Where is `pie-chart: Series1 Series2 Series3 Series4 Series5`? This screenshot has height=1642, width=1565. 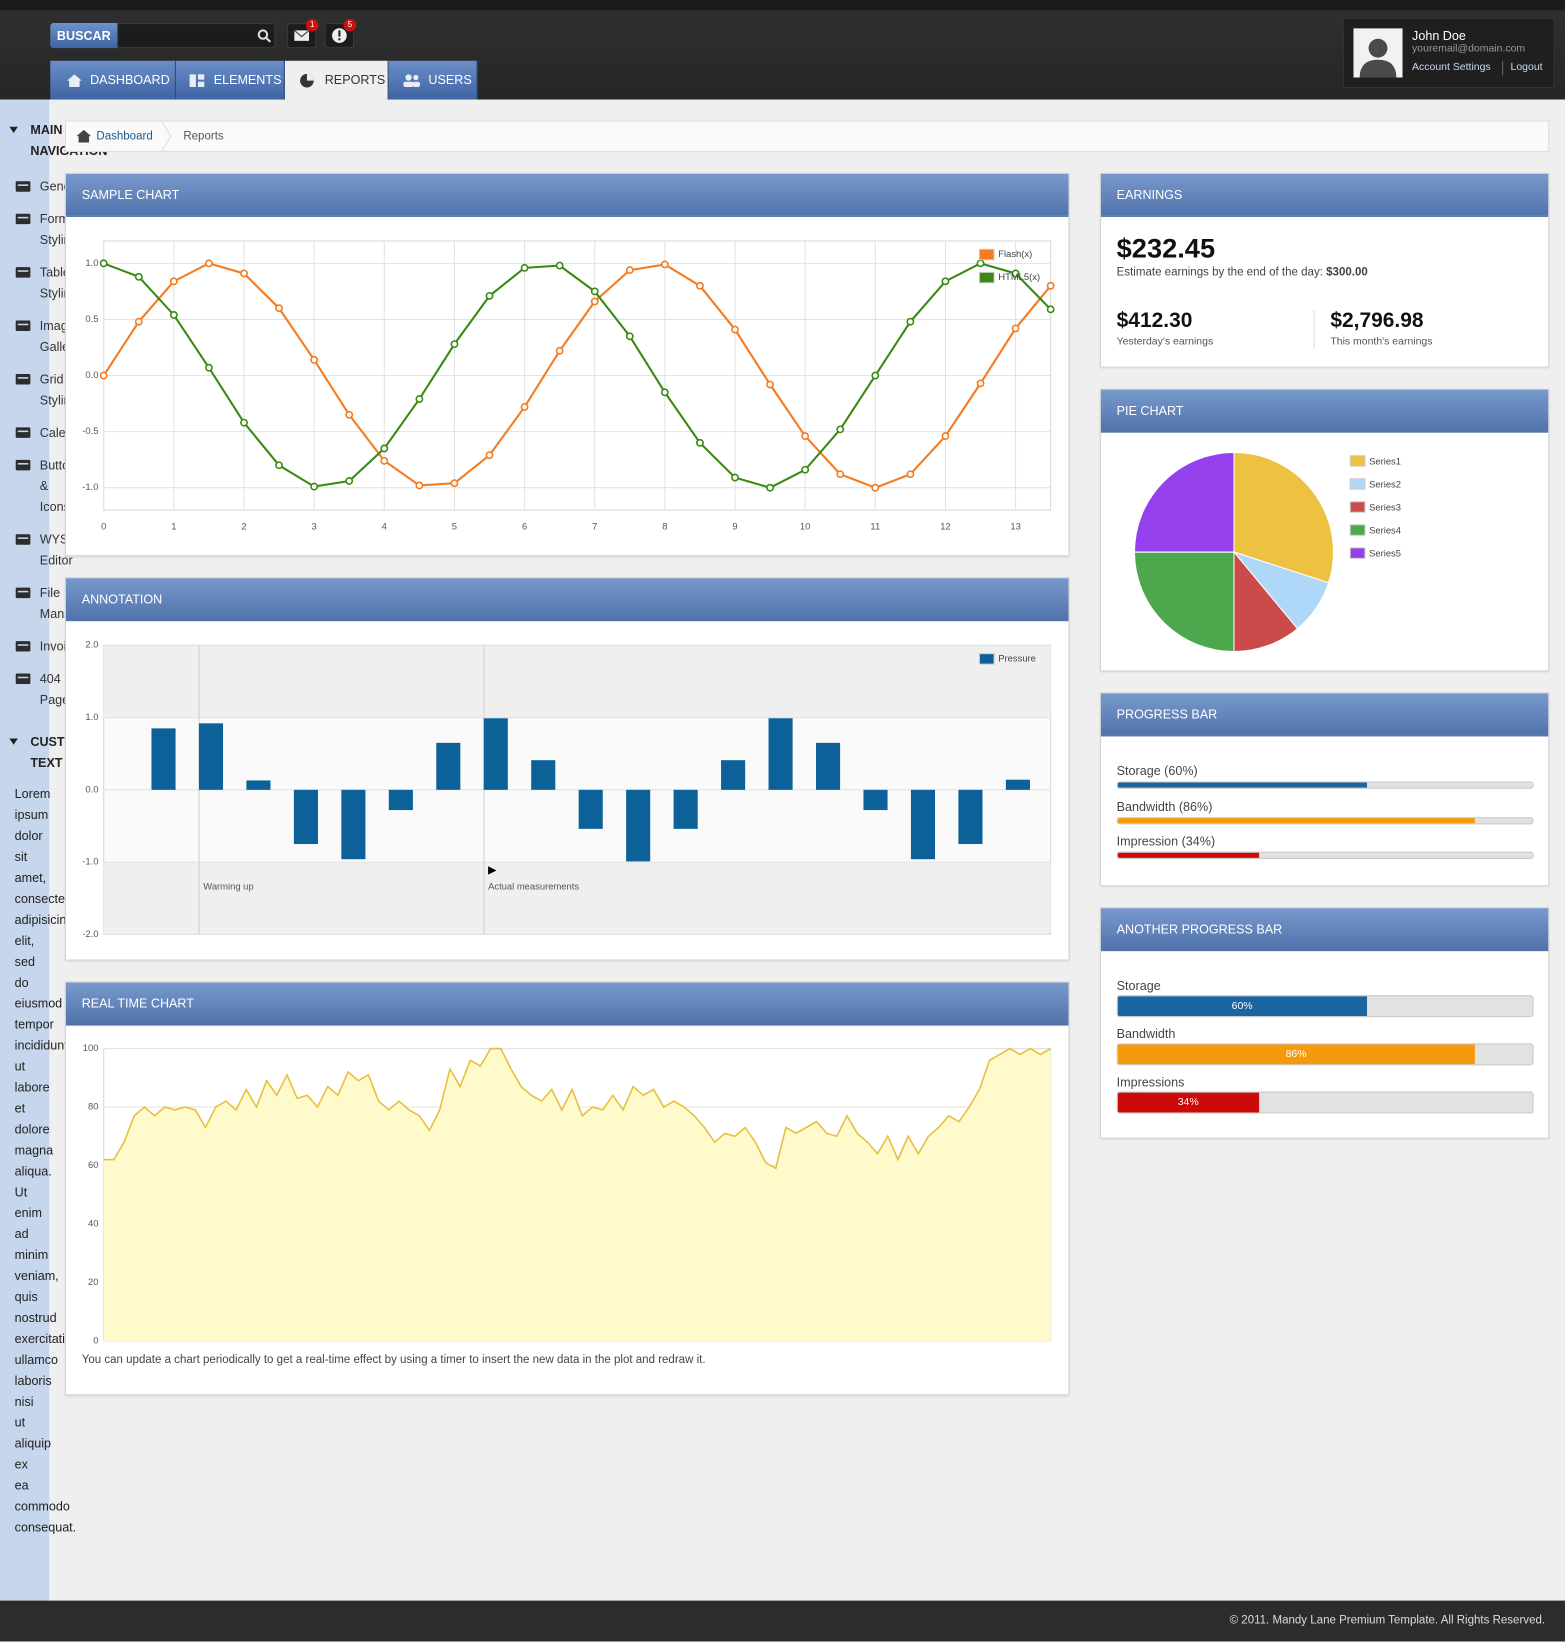
pie-chart: Series1 Series2 Series3 Series4 Series5 is located at coordinates (1267, 552).